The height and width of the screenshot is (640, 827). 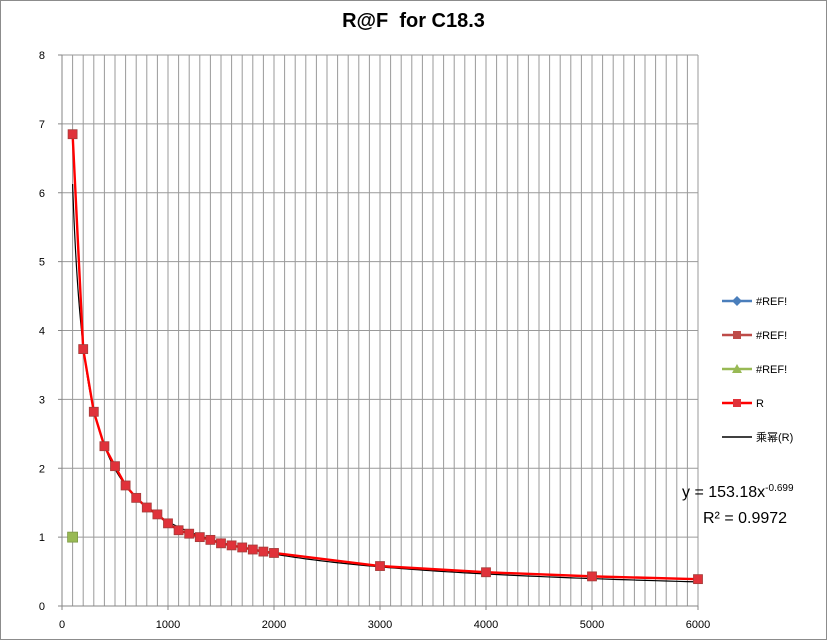 I want to click on x-tick-label: 3000, so click(x=380, y=625).